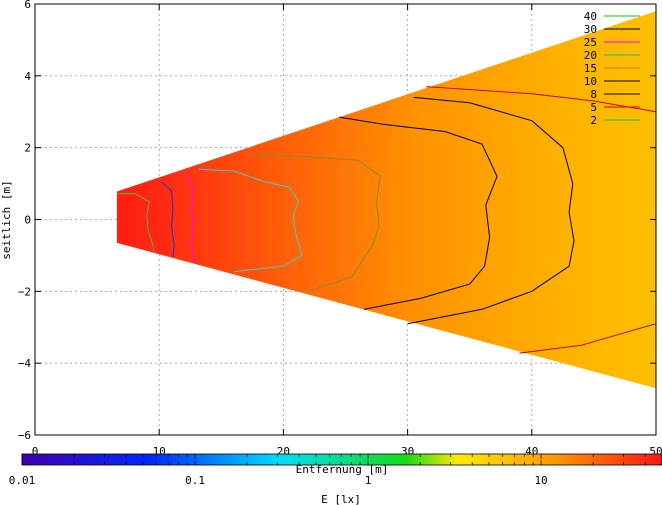  Describe the element at coordinates (341, 499) in the screenshot. I see `colorbar-label: E [lx]` at that location.